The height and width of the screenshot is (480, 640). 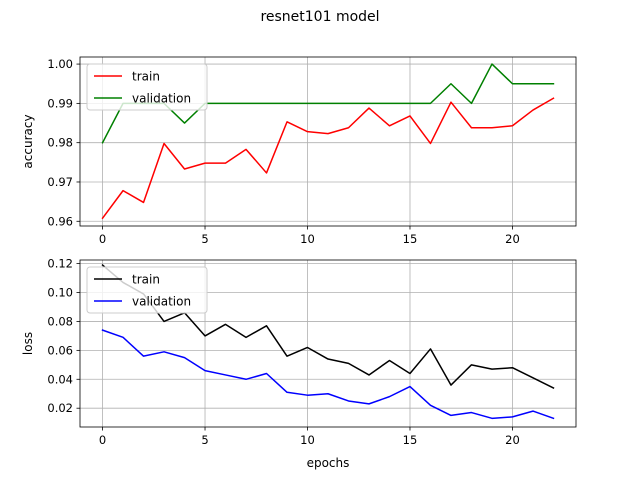 What do you see at coordinates (60, 350) in the screenshot?
I see `y-tick-label: 0.06` at bounding box center [60, 350].